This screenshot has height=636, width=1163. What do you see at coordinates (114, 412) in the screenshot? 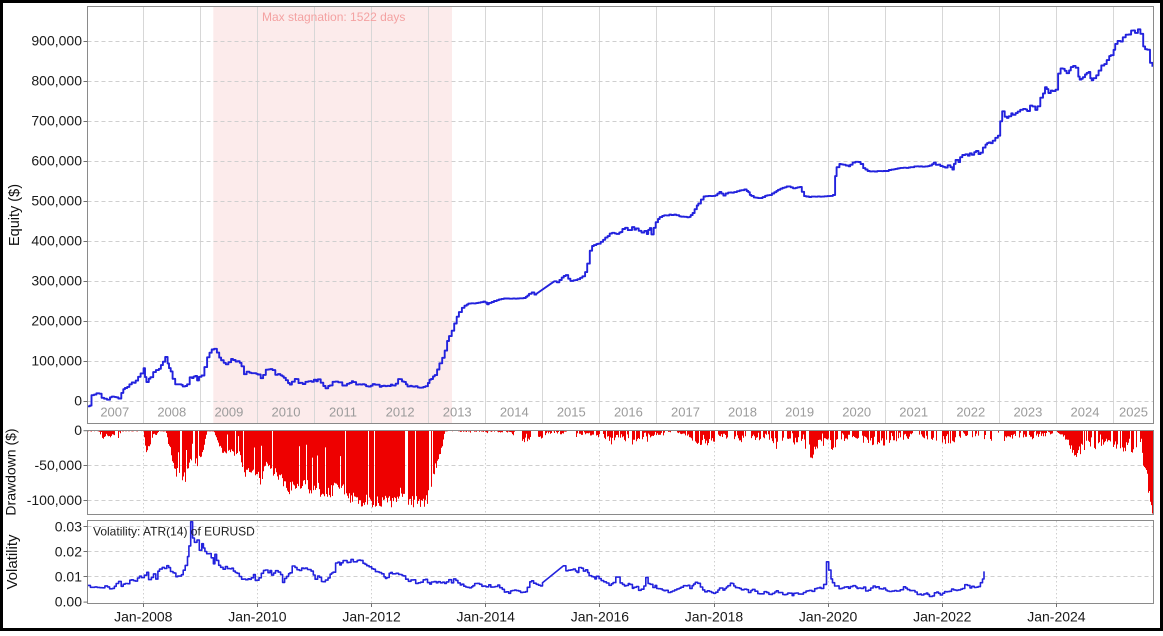
I see `svg-text: 2007` at bounding box center [114, 412].